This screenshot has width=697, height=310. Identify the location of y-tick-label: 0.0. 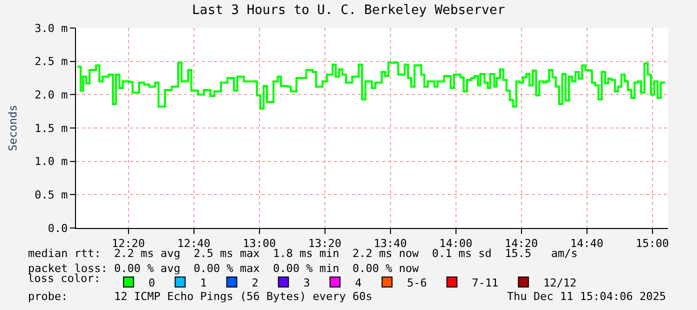
(58, 228).